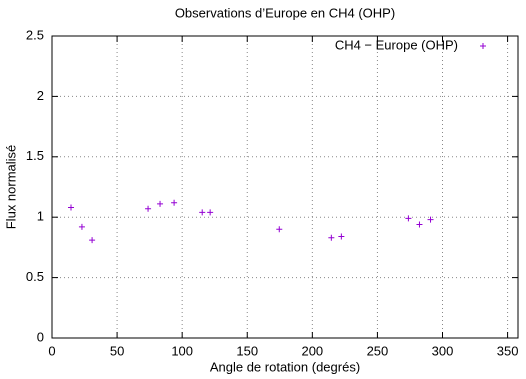 This screenshot has width=526, height=379. I want to click on legend-label: CH4 − Europe (OHP), so click(396, 44).